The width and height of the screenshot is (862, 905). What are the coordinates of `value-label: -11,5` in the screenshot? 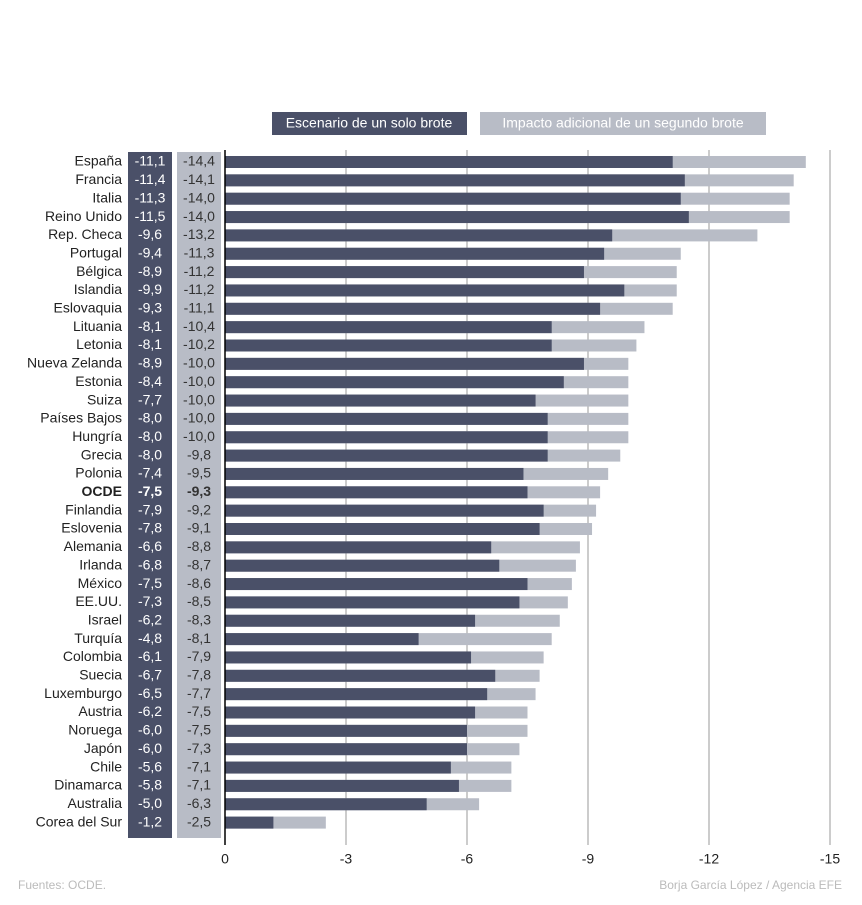 It's located at (150, 216).